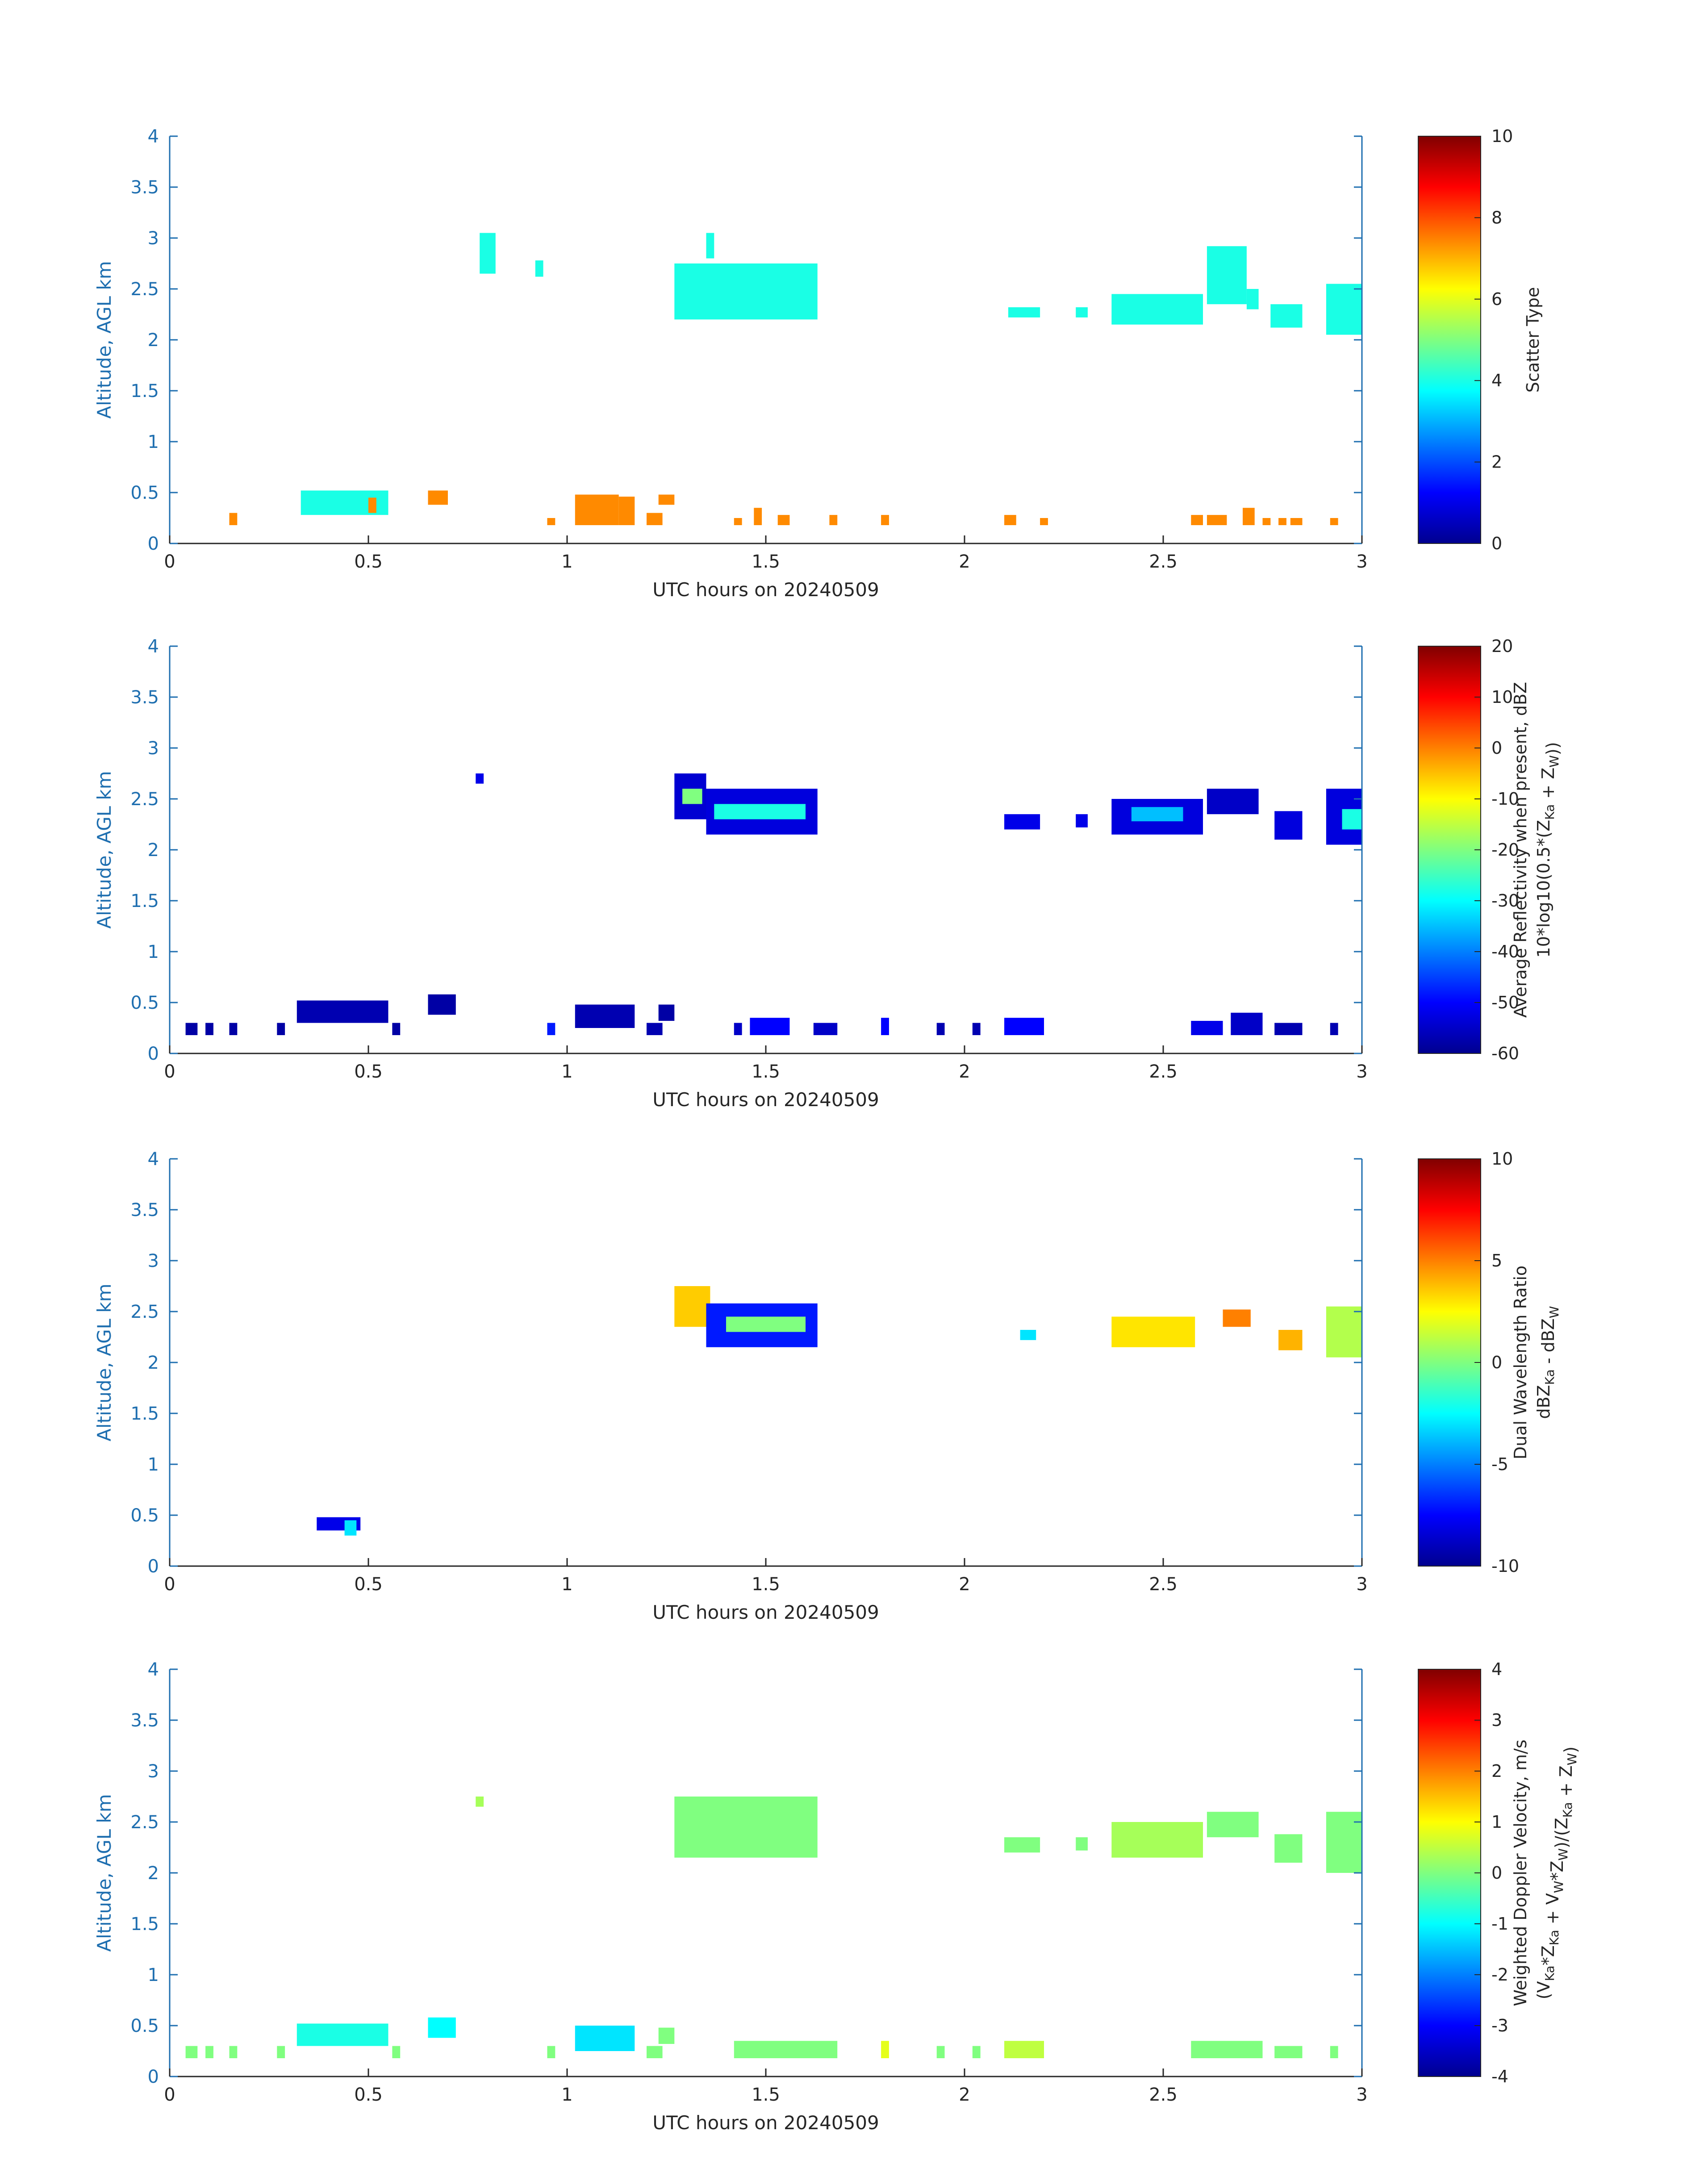  I want to click on colorbar-frame, so click(1449, 340).